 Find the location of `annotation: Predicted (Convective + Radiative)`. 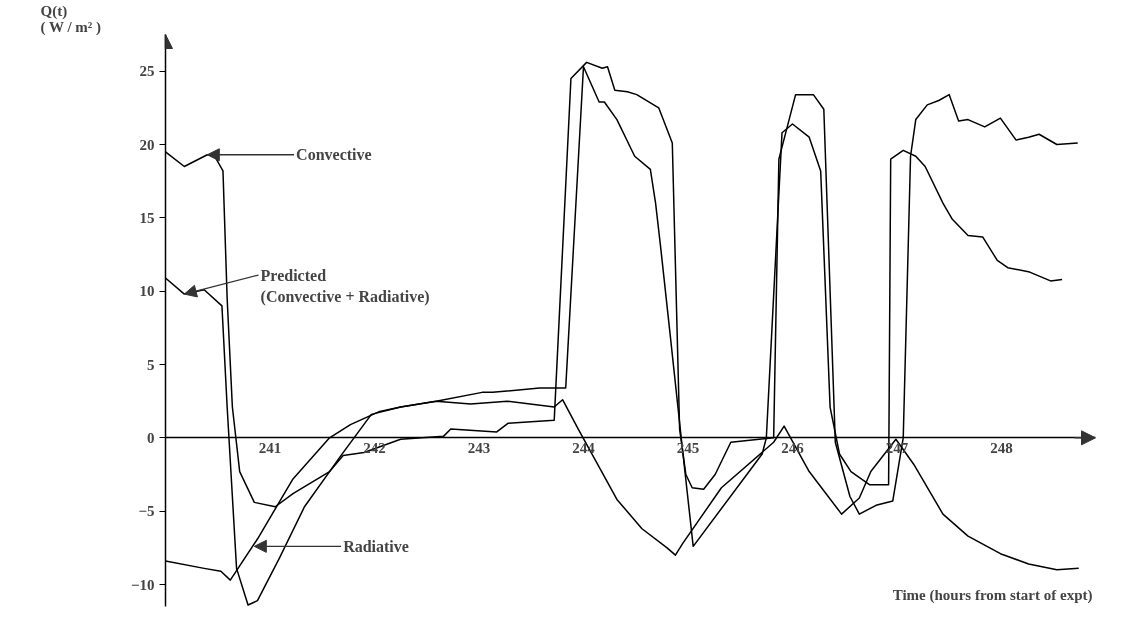

annotation: Predicted (Convective + Radiative) is located at coordinates (345, 286).